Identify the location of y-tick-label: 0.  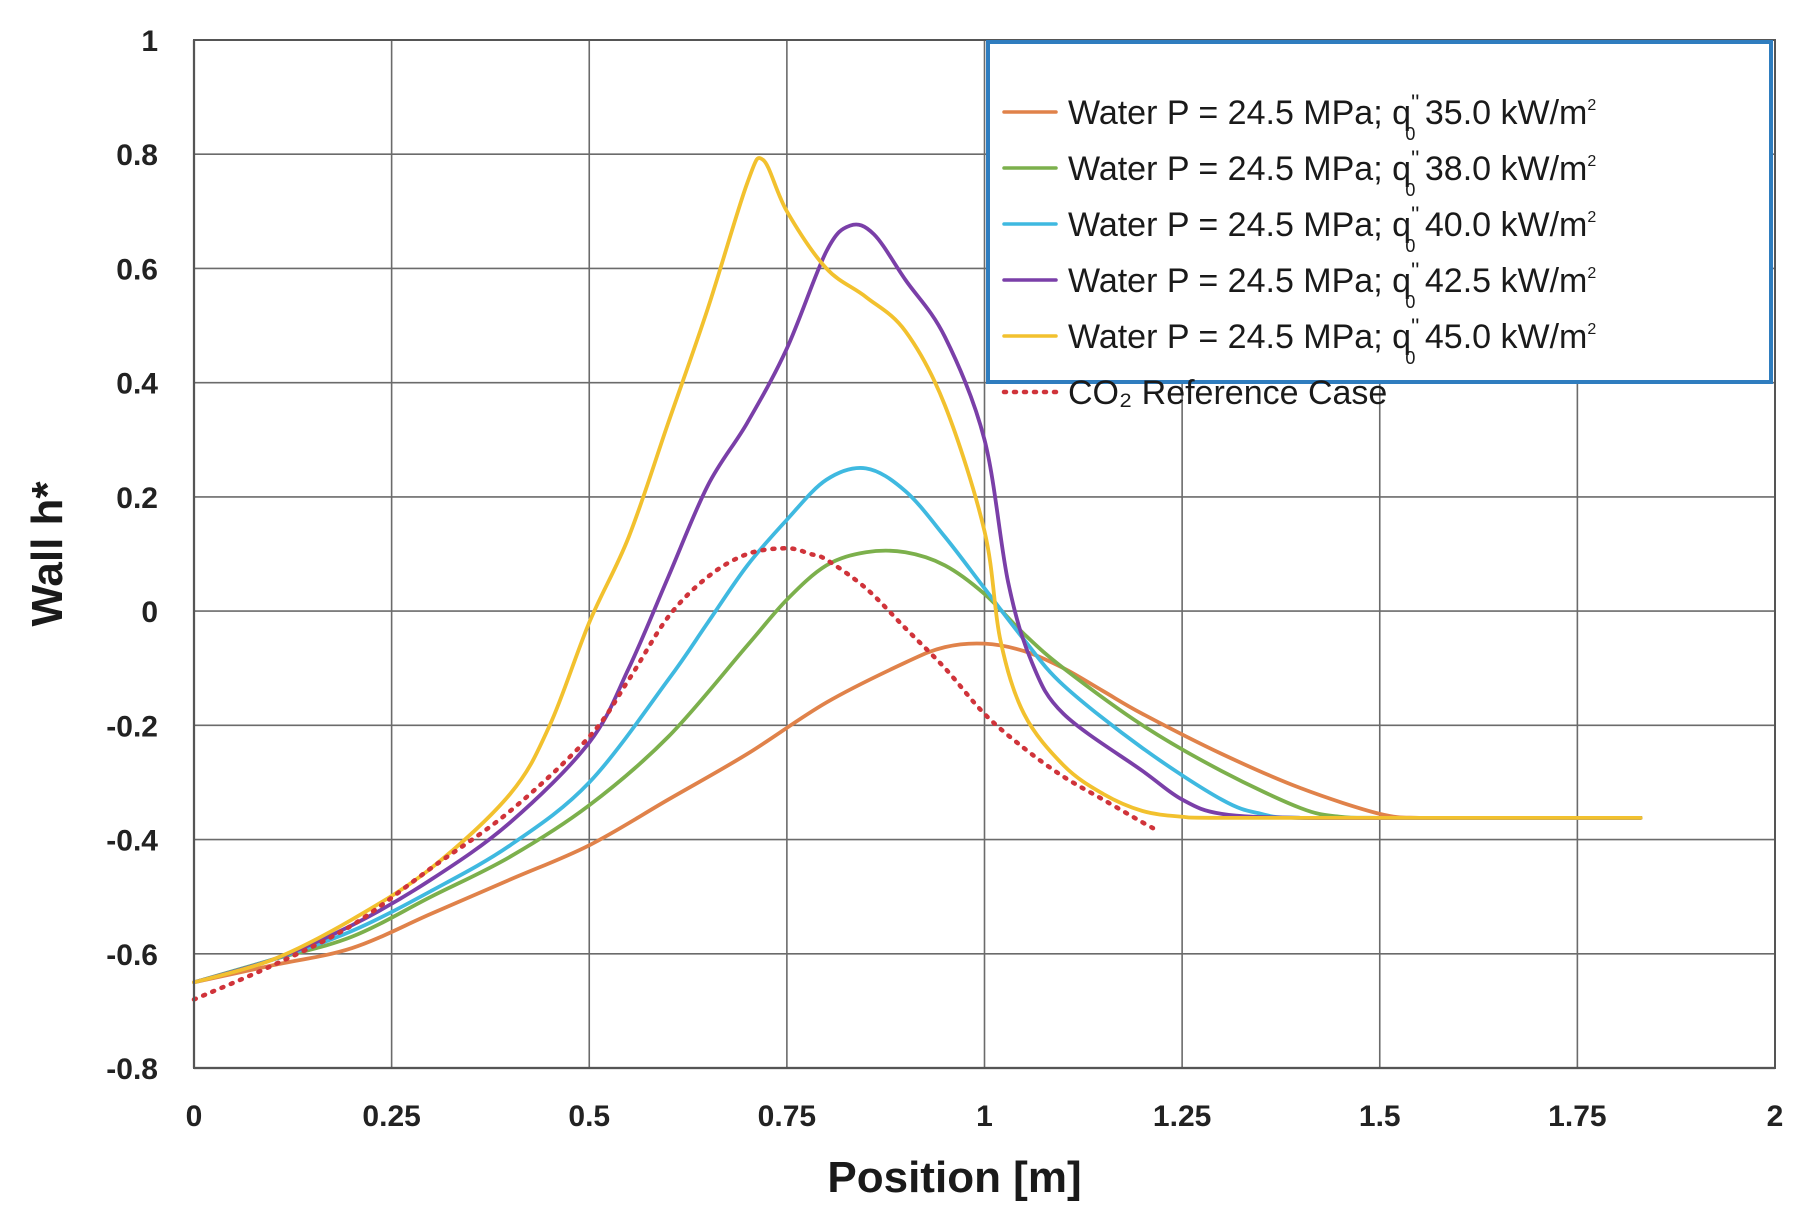
(149, 612).